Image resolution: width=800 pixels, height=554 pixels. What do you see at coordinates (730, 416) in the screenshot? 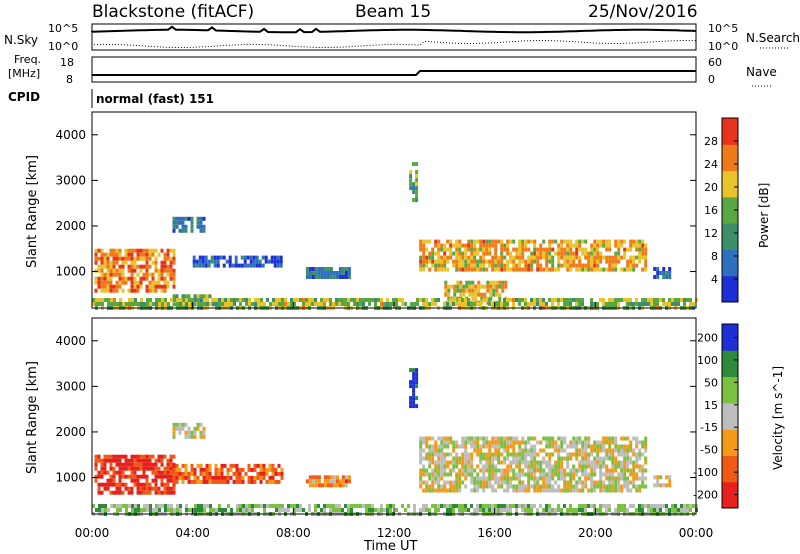
I see `velocity-colorbar-swatch` at bounding box center [730, 416].